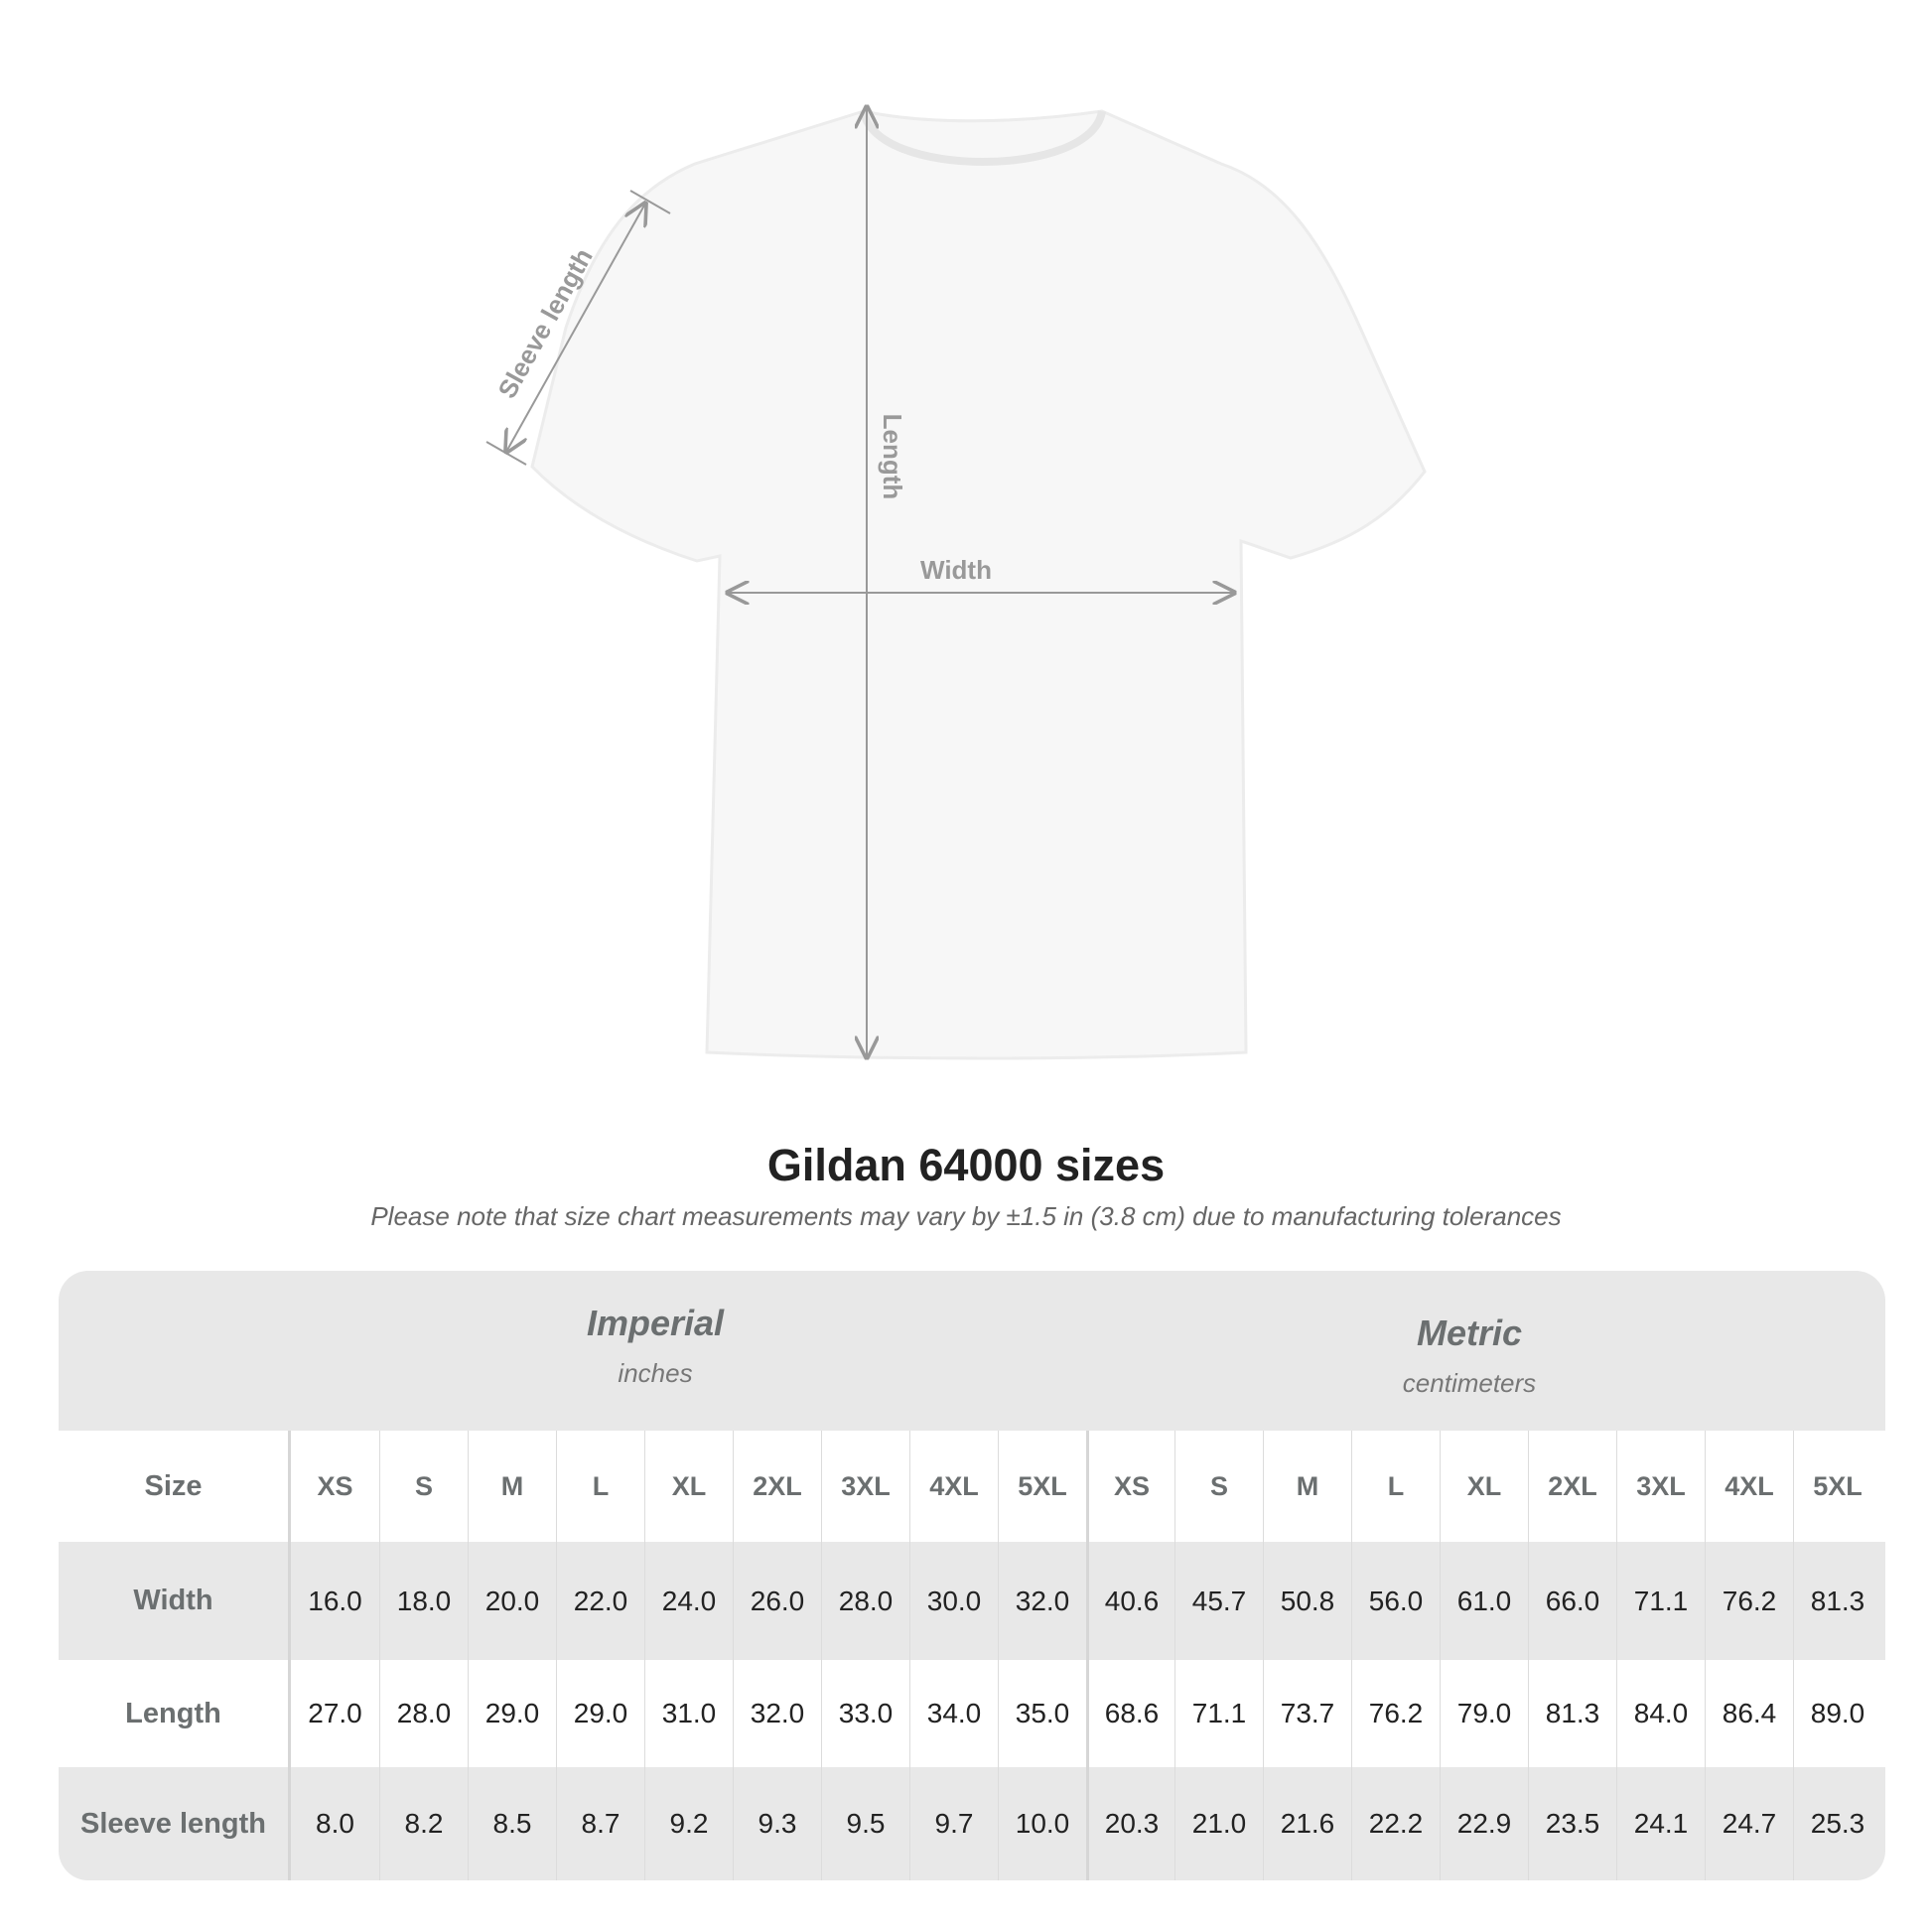  Describe the element at coordinates (1661, 1823) in the screenshot. I see `table-cell: 24.1` at that location.